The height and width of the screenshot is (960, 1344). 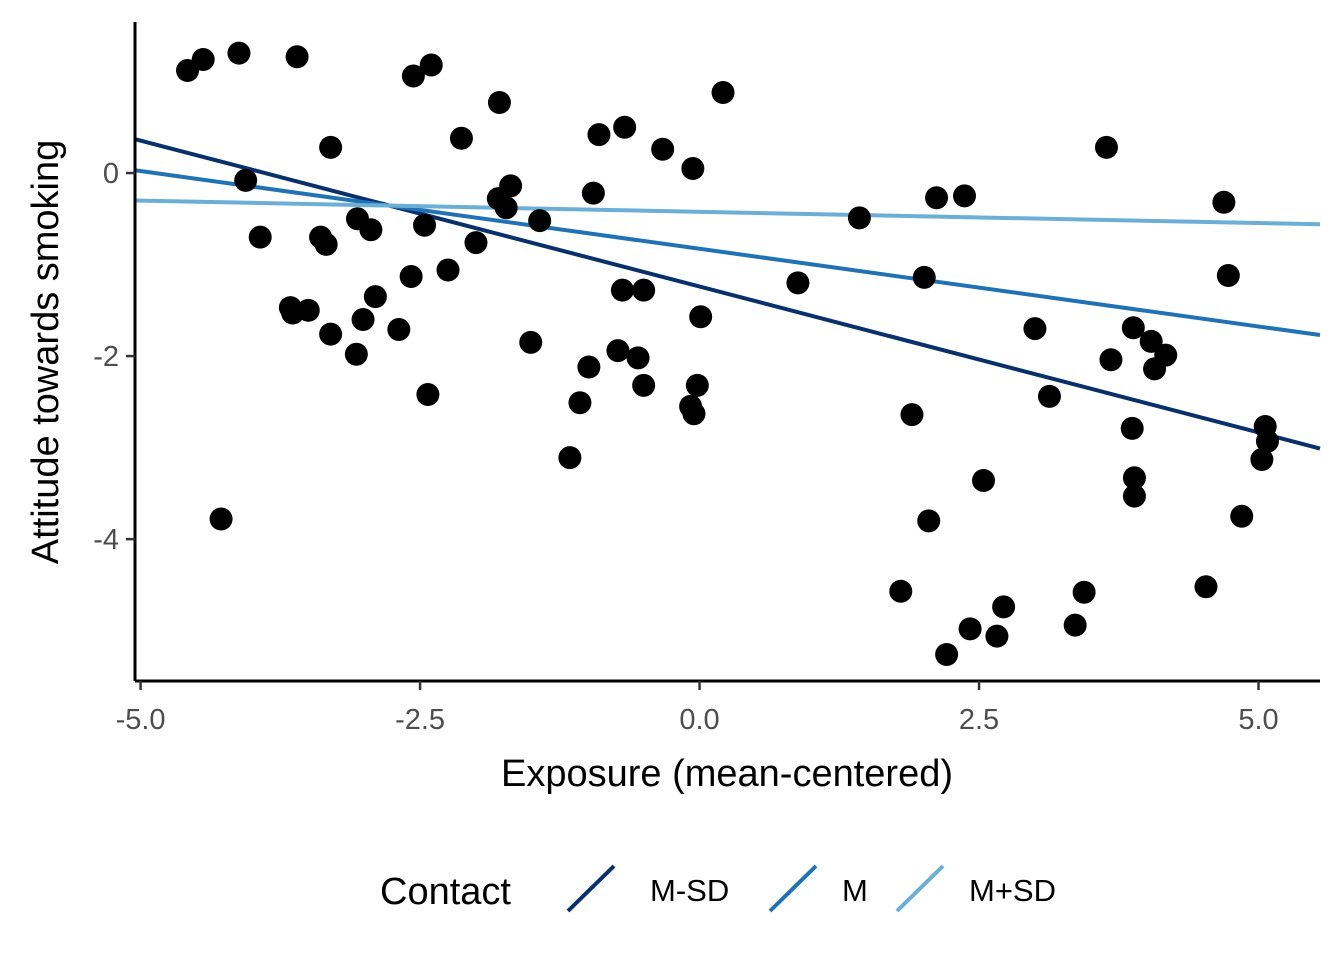 I want to click on x-tick-label: -5.0, so click(x=141, y=720).